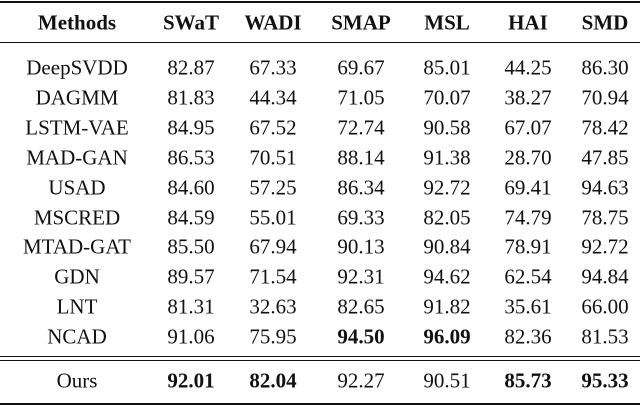 The image size is (640, 407). What do you see at coordinates (605, 127) in the screenshot?
I see `value-cell: 78.42` at bounding box center [605, 127].